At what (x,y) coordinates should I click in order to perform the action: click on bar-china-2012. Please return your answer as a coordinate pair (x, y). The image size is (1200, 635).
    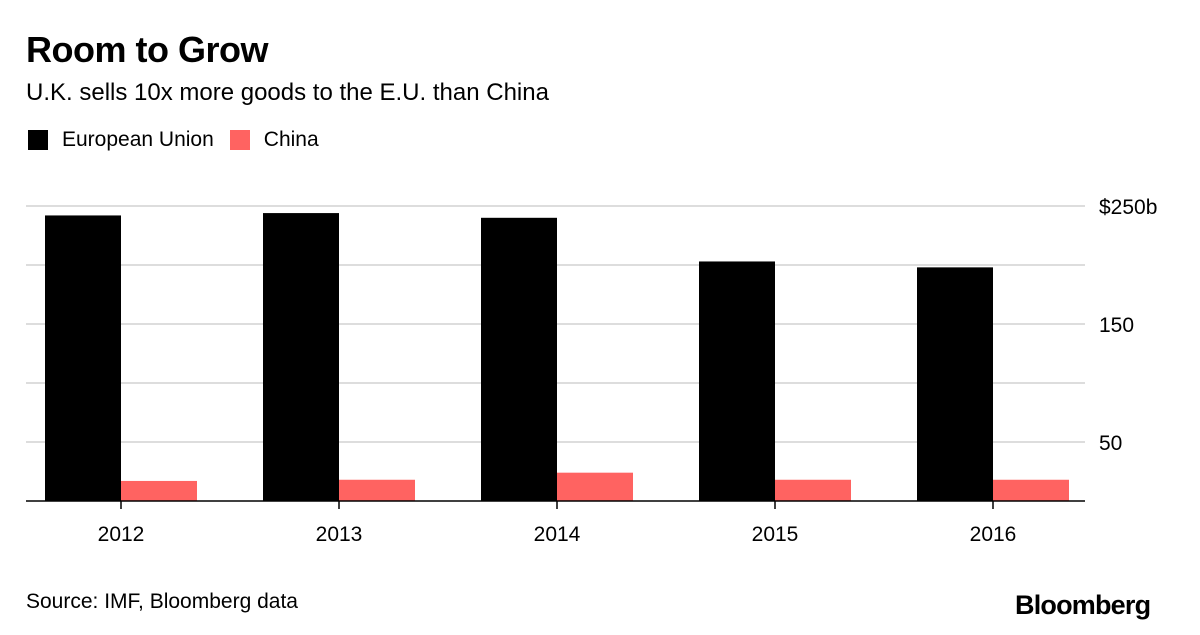
    Looking at the image, I should click on (159, 490).